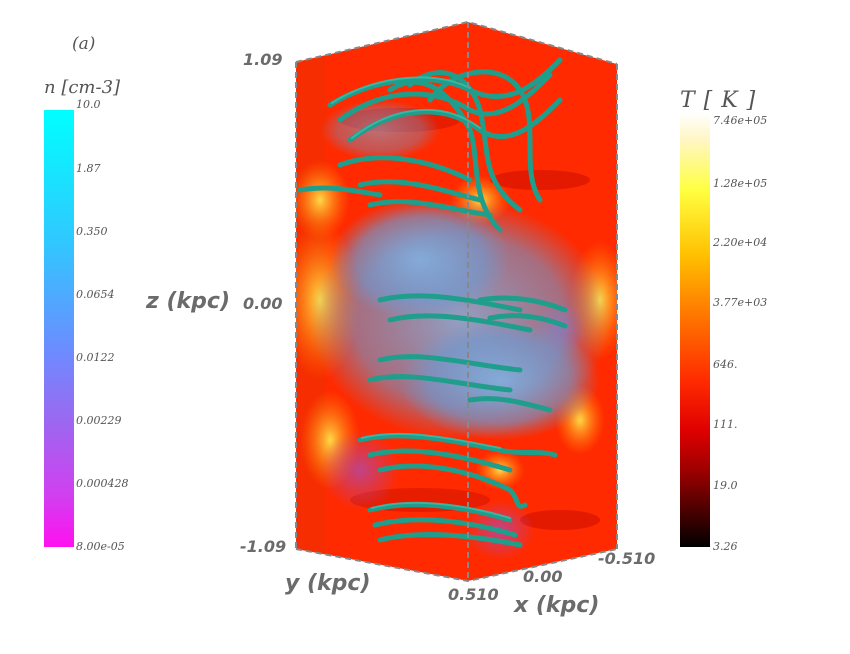 Image resolution: width=850 pixels, height=654 pixels. I want to click on temperature-tick: 3.26, so click(725, 546).